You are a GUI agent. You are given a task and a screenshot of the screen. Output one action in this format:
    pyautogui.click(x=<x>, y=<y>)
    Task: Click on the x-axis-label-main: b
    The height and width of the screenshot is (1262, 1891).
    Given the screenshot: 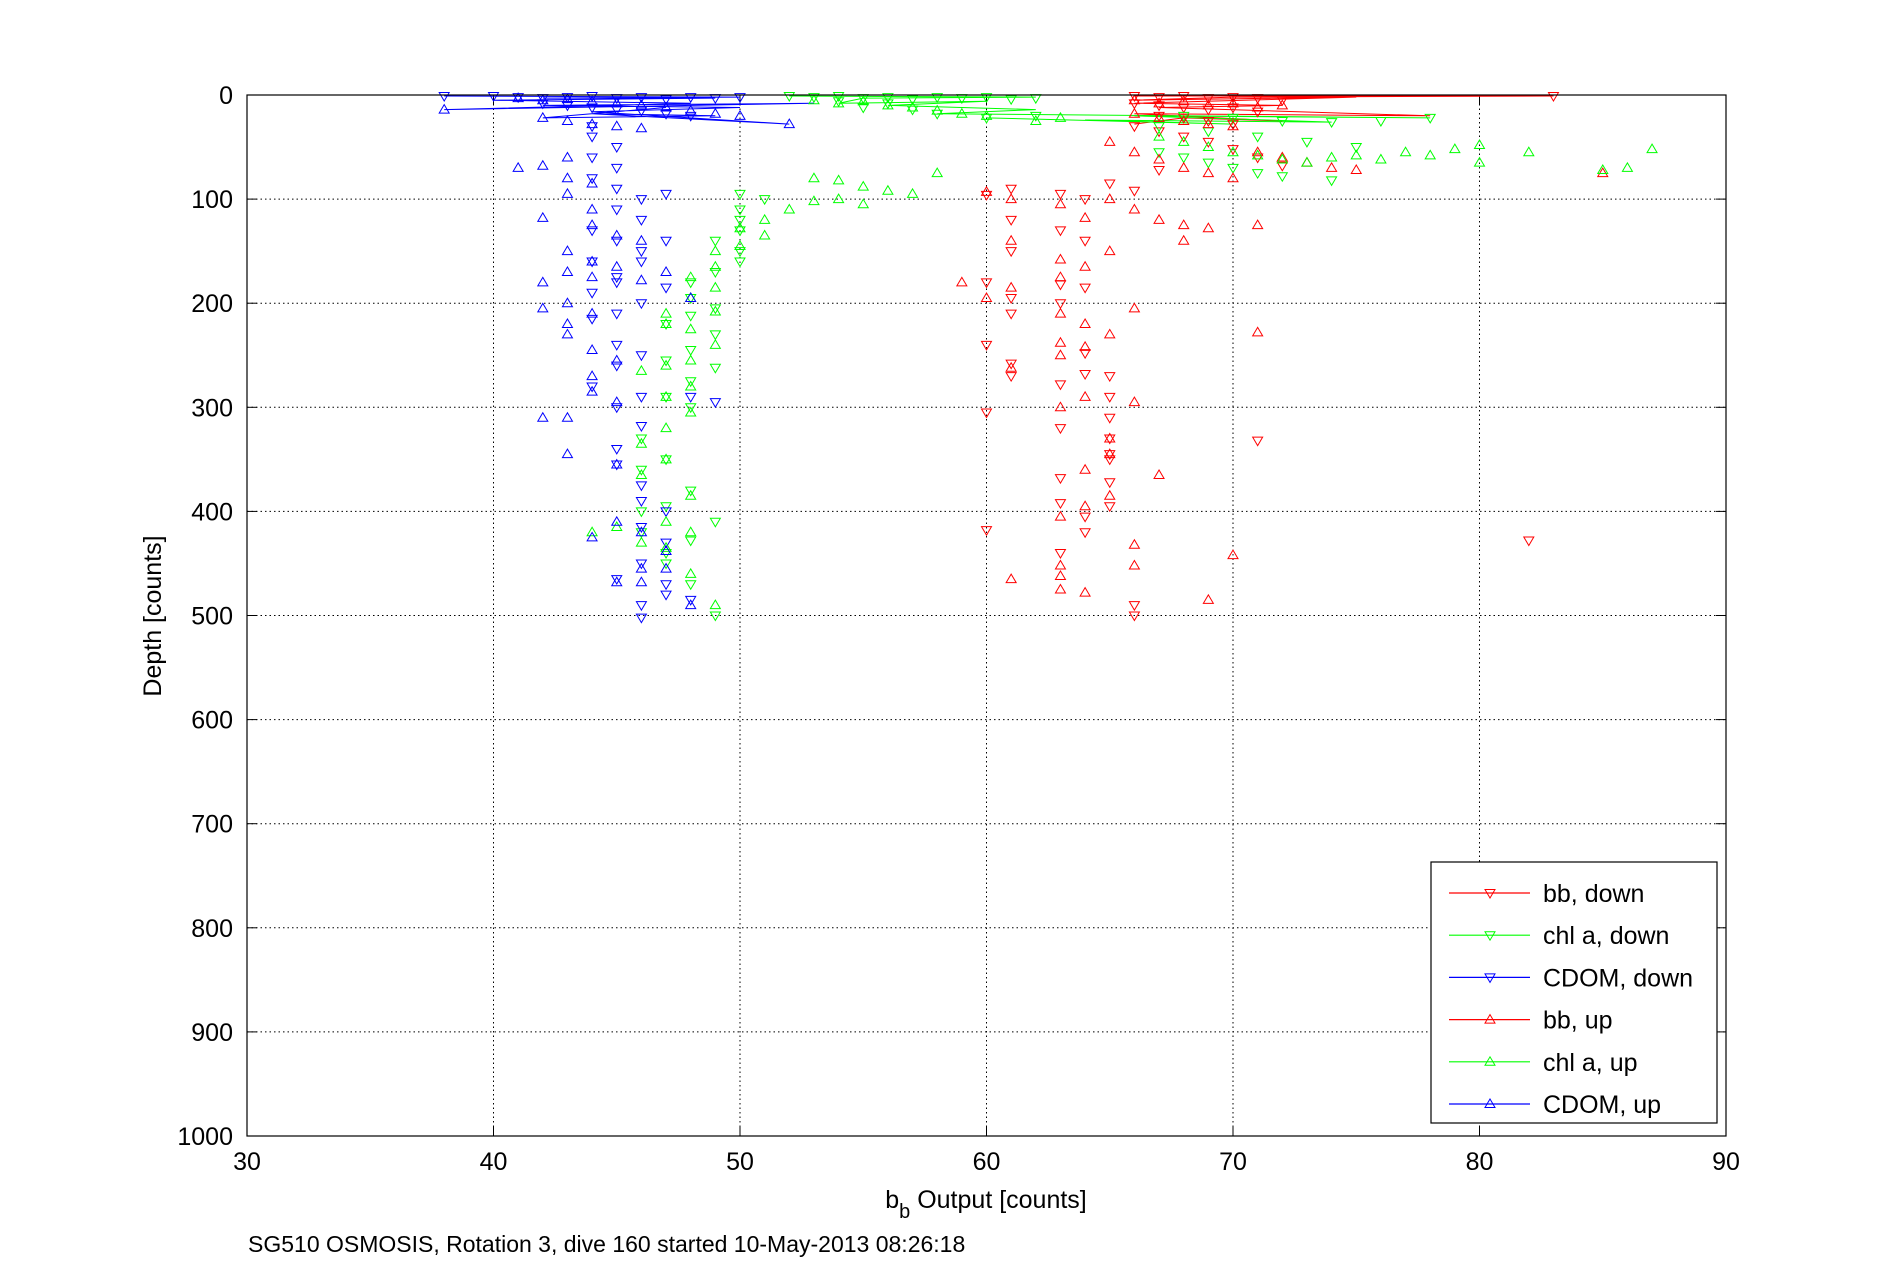 What is the action you would take?
    pyautogui.click(x=892, y=1200)
    